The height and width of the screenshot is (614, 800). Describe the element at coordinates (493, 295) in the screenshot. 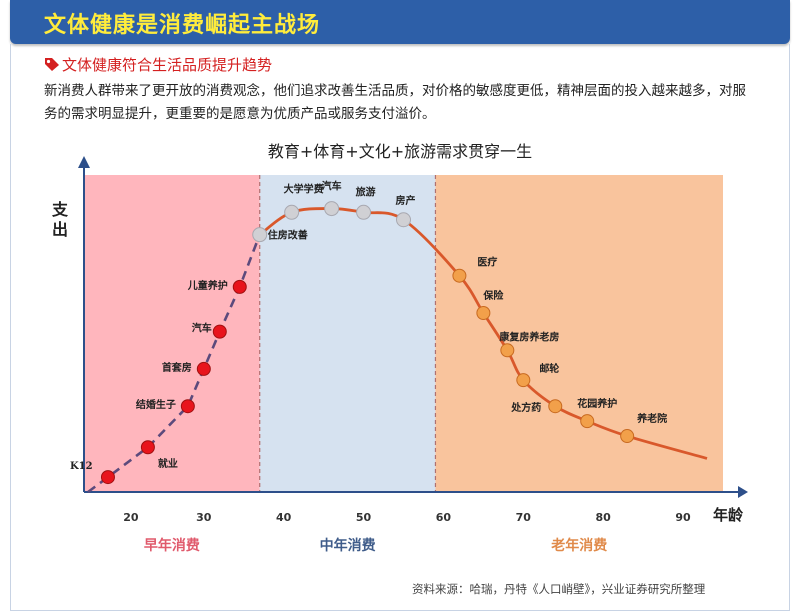

I see `late-point-label: 保险` at that location.